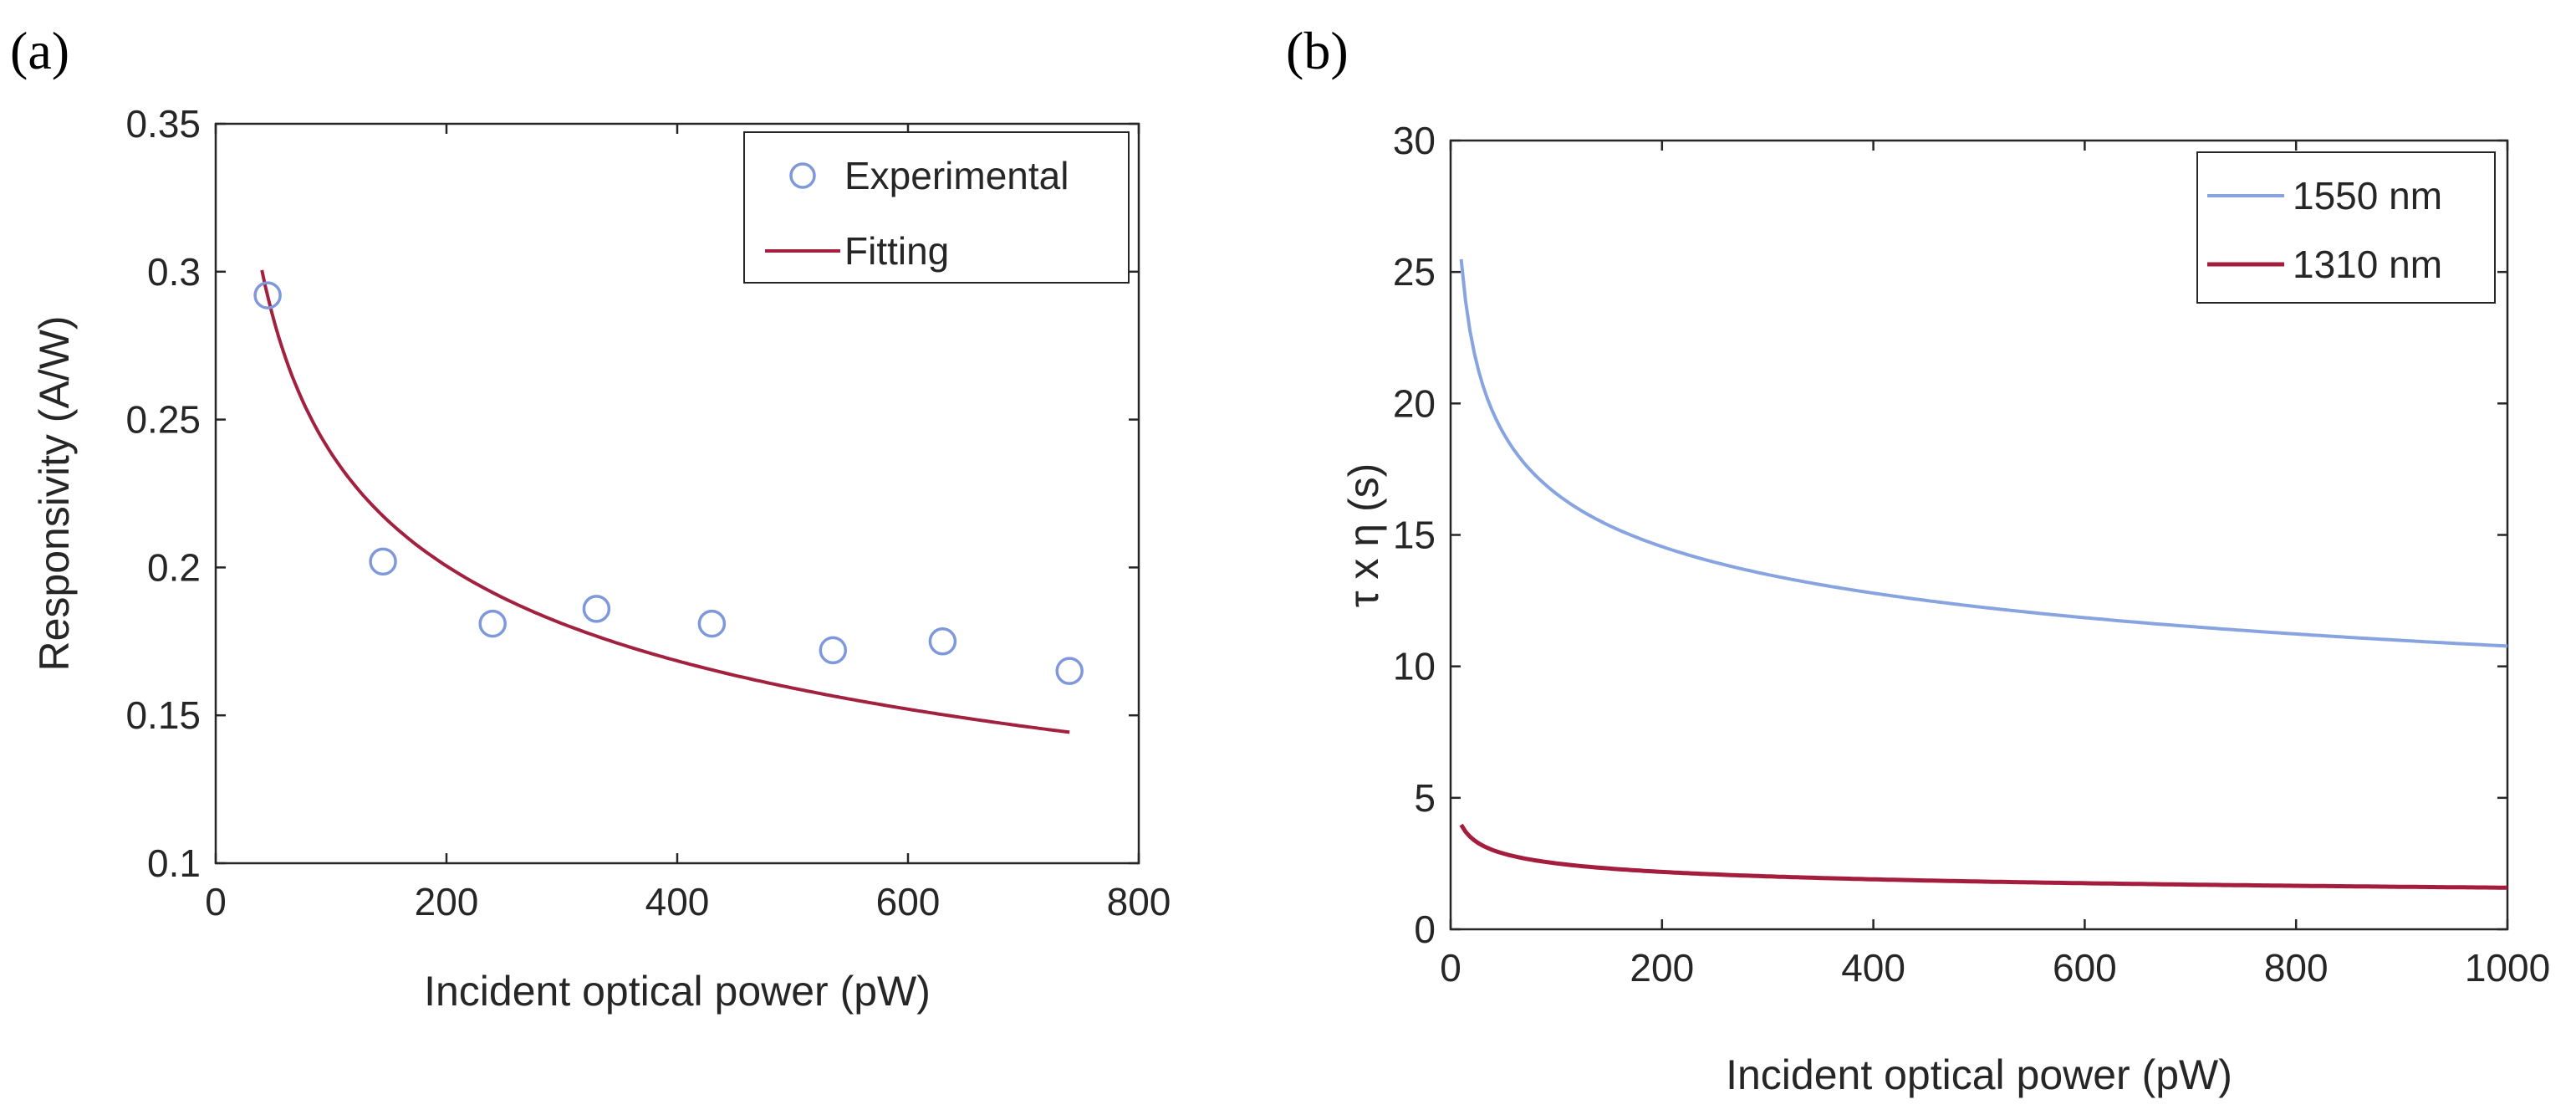  Describe the element at coordinates (1984, 453) in the screenshot. I see `series-1550nm-line` at that location.